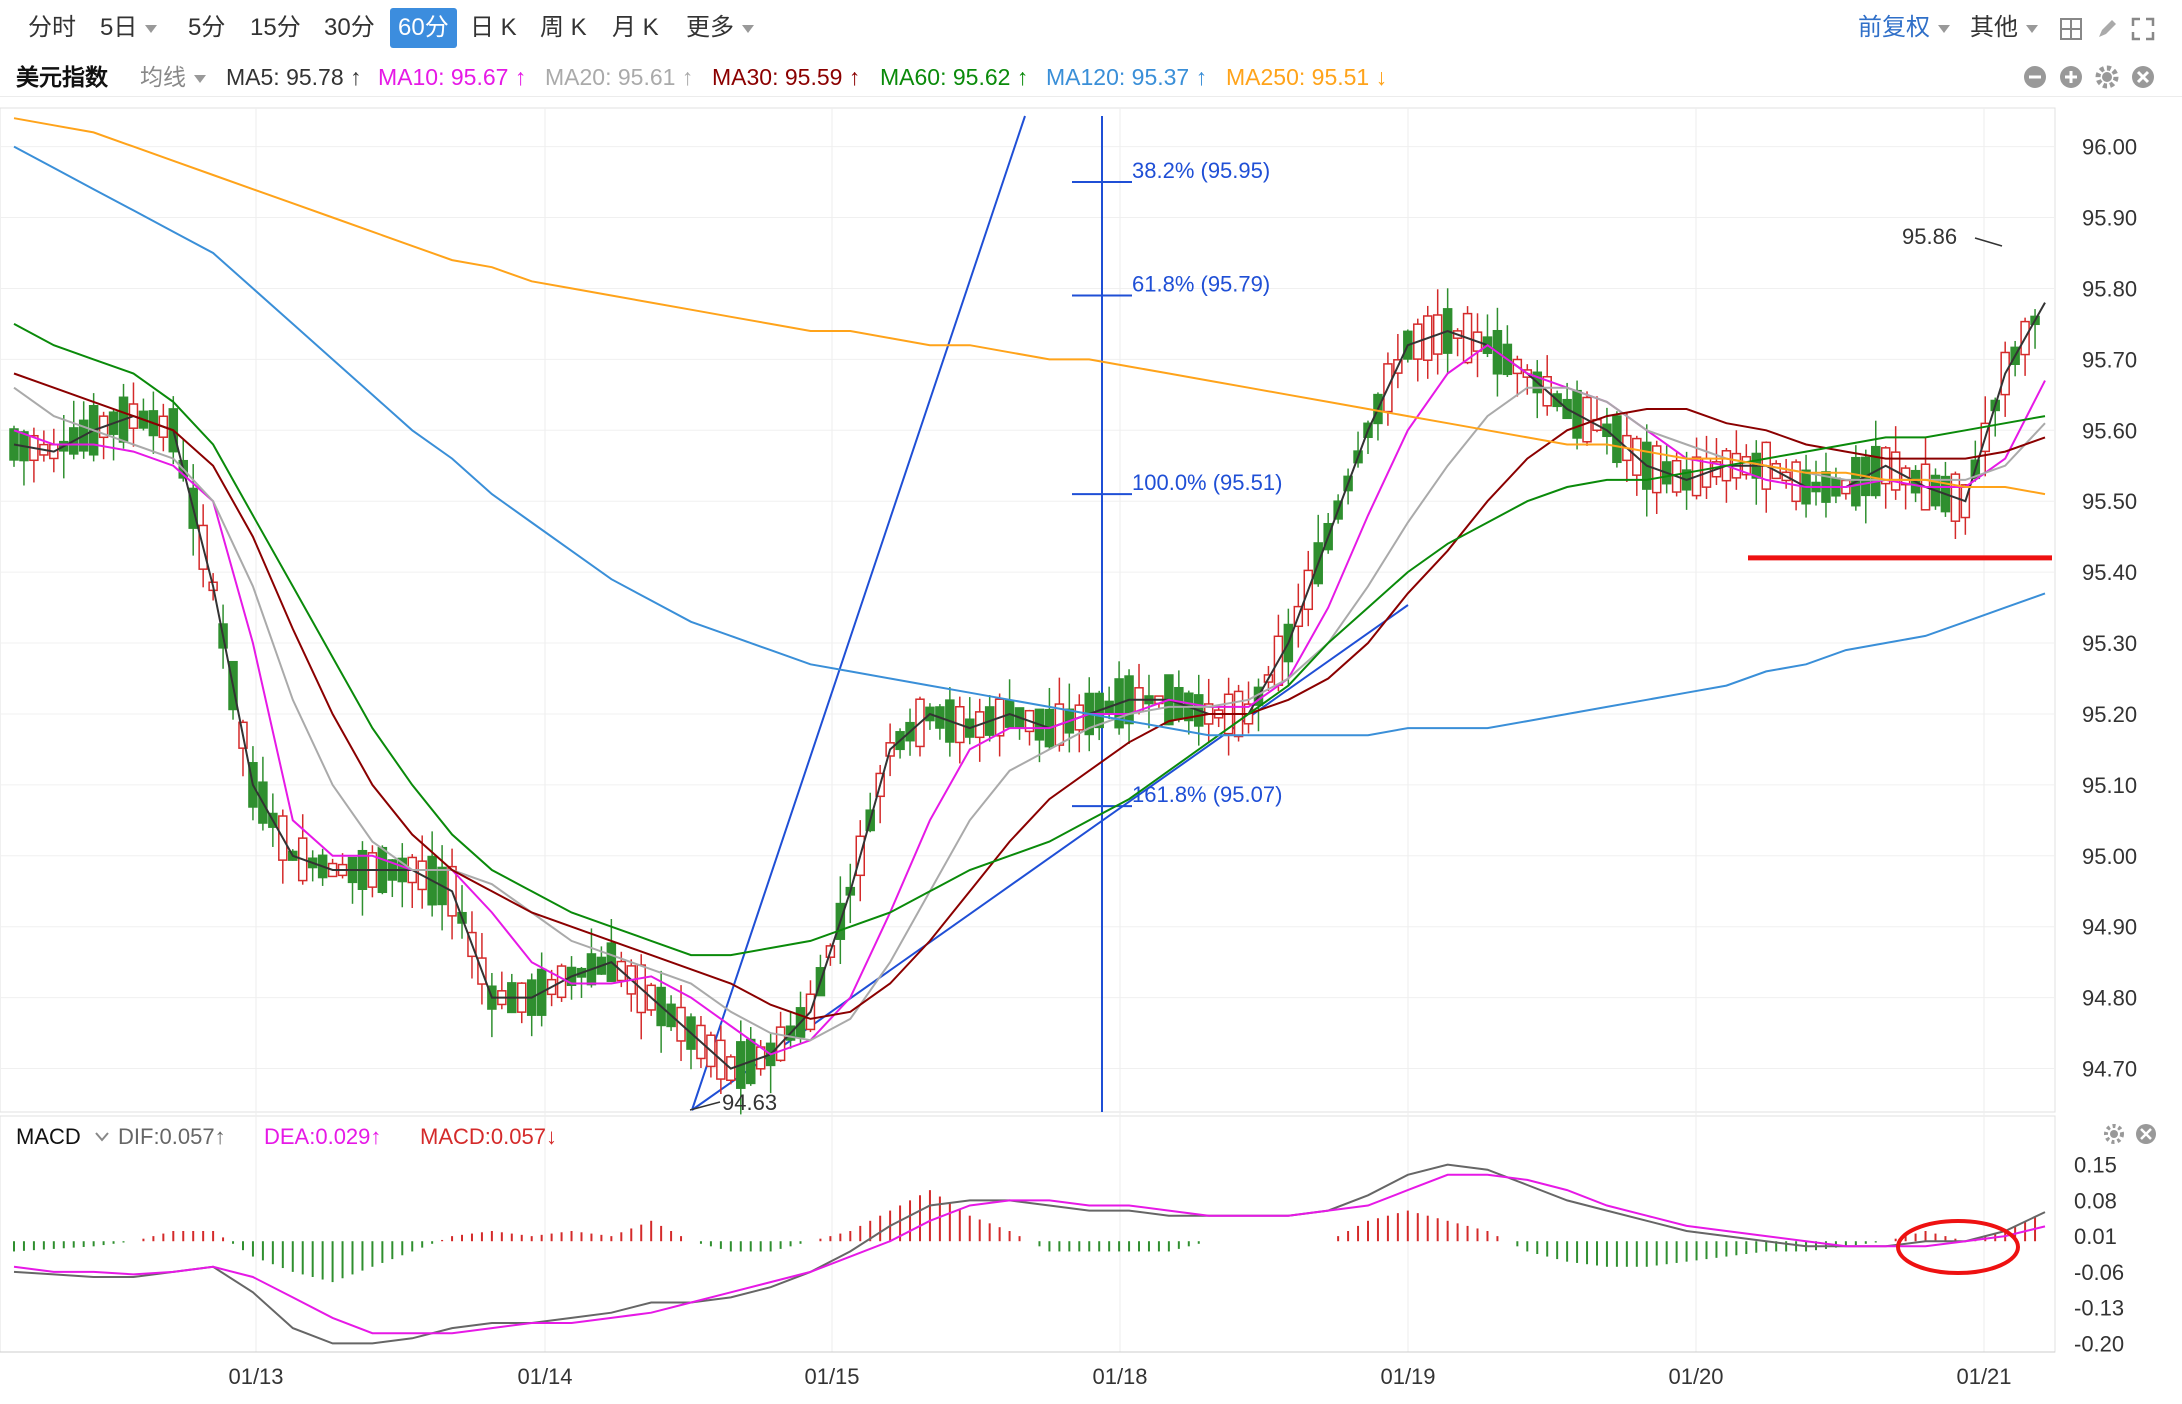  I want to click on macd-y-tick-label: -0.20, so click(2099, 1343).